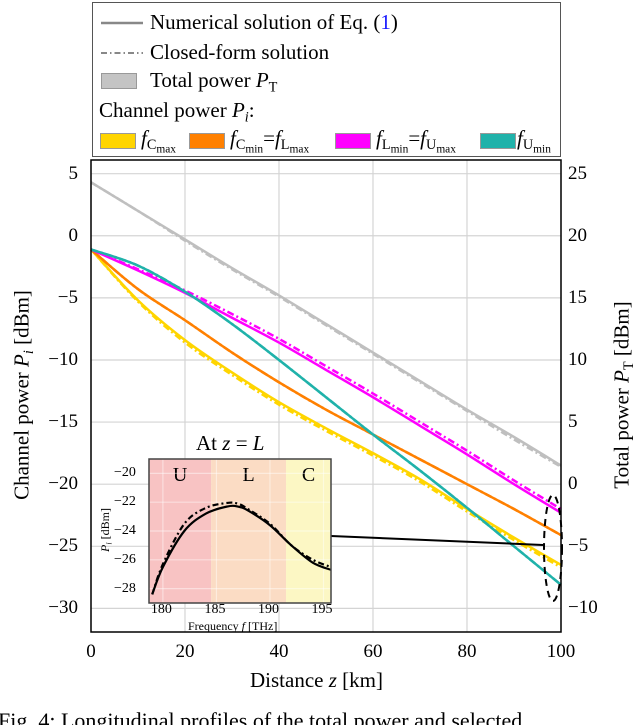 Image resolution: width=640 pixels, height=725 pixels. I want to click on legend-ch-sub: L, so click(386, 145).